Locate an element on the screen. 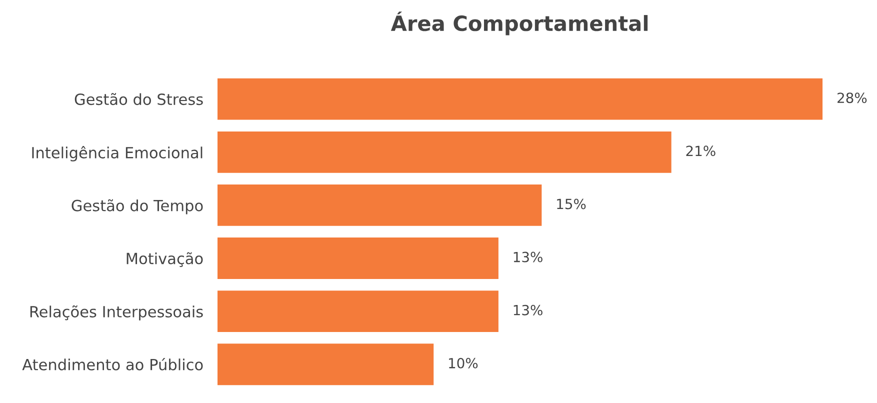  data-label: 15% is located at coordinates (571, 204).